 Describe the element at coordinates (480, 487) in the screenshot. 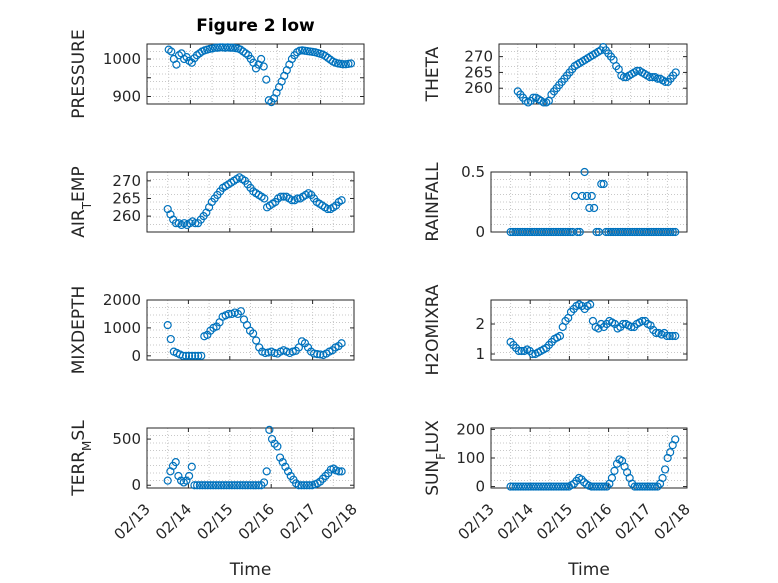

I see `y-tick-label: 0` at that location.